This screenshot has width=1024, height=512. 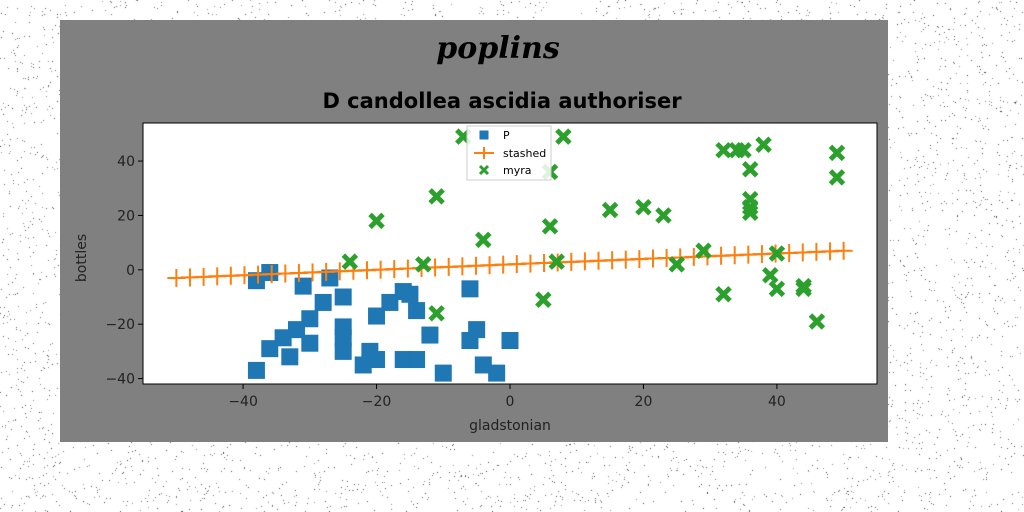 I want to click on legend-symbol-stashed, so click(x=484, y=153).